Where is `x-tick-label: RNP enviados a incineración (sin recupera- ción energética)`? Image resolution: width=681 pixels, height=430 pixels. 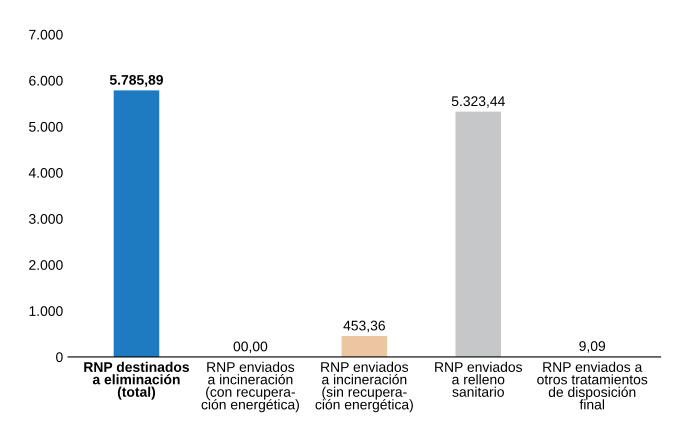 x-tick-label: RNP enviados a incineración (sin recupera- ción energética) is located at coordinates (364, 387).